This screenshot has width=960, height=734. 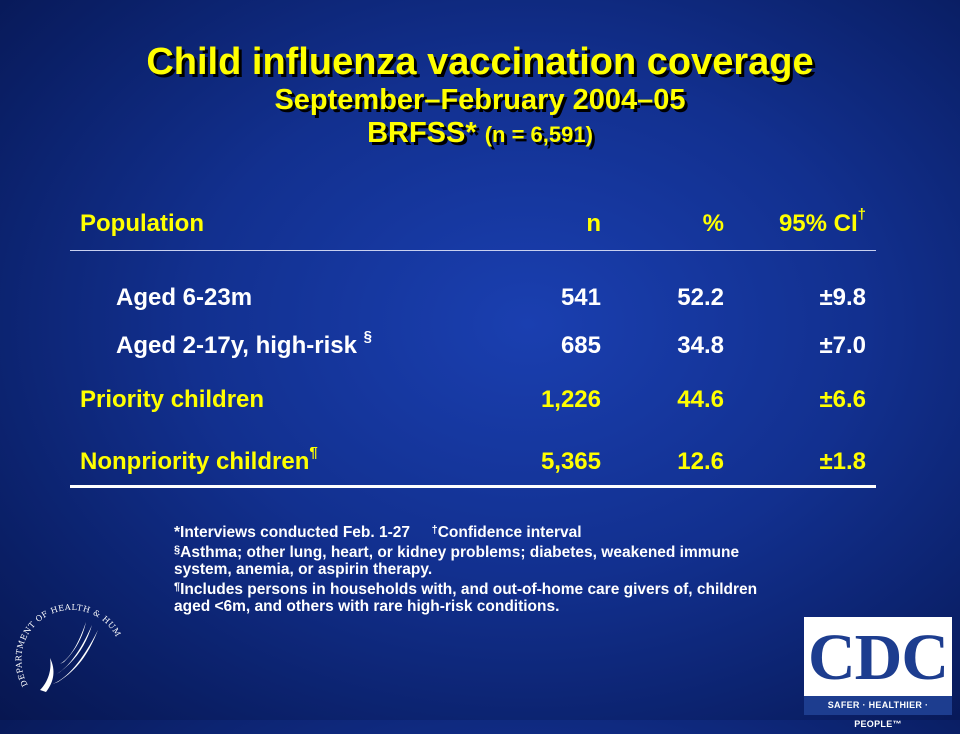 What do you see at coordinates (292, 532) in the screenshot?
I see `footnote-1-text: *Interviews conducted Feb. 1-27` at bounding box center [292, 532].